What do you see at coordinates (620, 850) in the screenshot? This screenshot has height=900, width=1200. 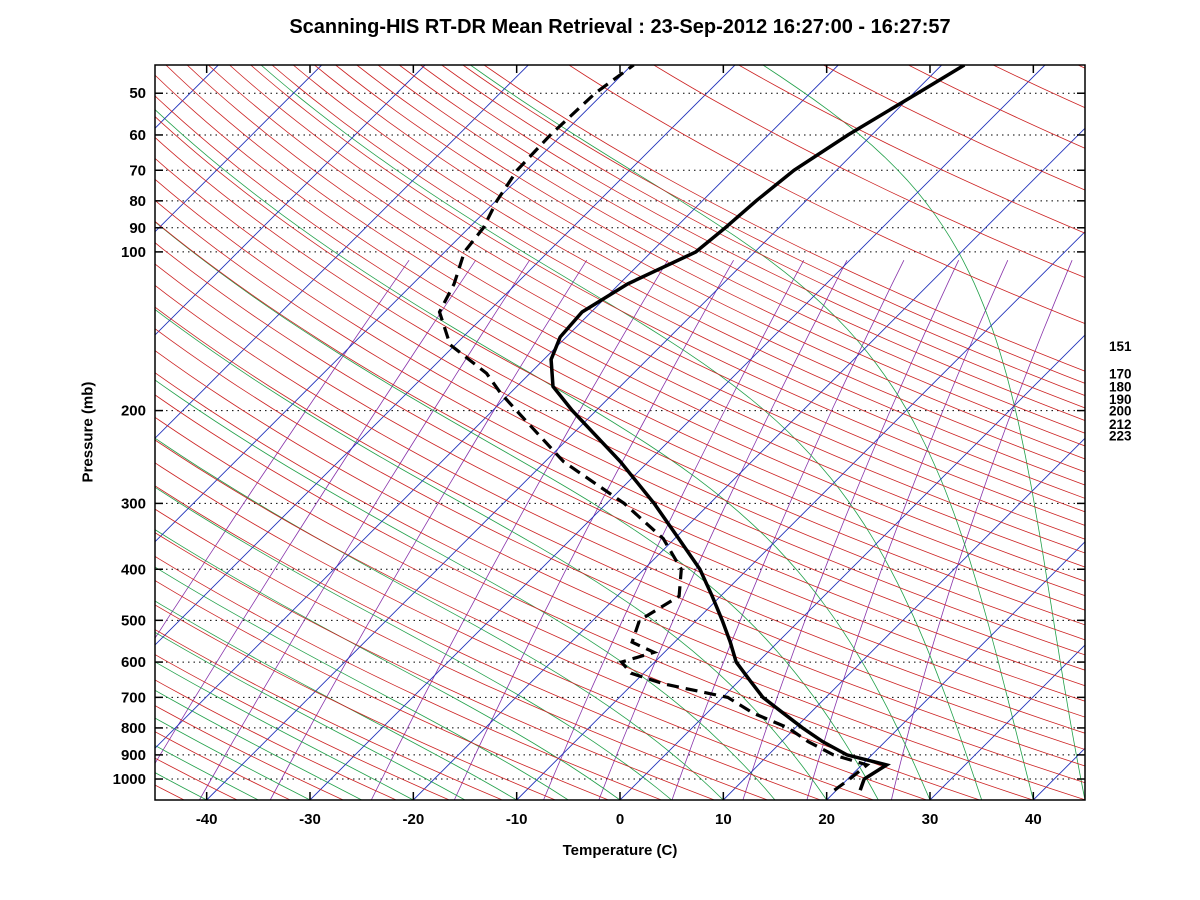 I see `x-axis-title: Temperature (C)` at bounding box center [620, 850].